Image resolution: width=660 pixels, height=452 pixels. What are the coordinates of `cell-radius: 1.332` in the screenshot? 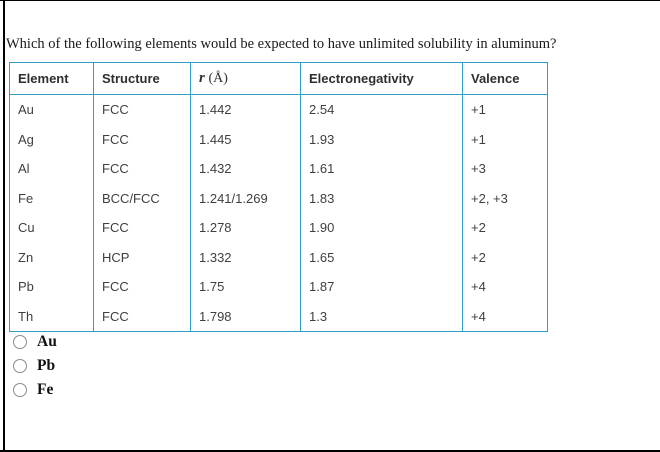 It's located at (245, 257).